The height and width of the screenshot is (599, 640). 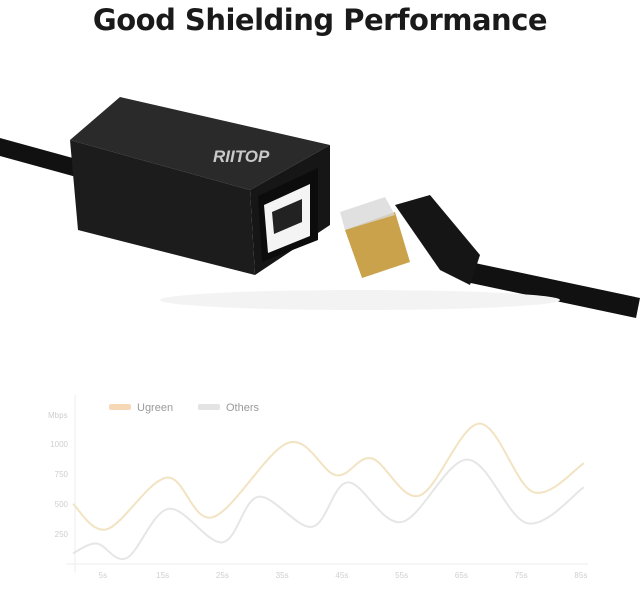 I want to click on y-axis-label: Mbps, so click(x=58, y=415).